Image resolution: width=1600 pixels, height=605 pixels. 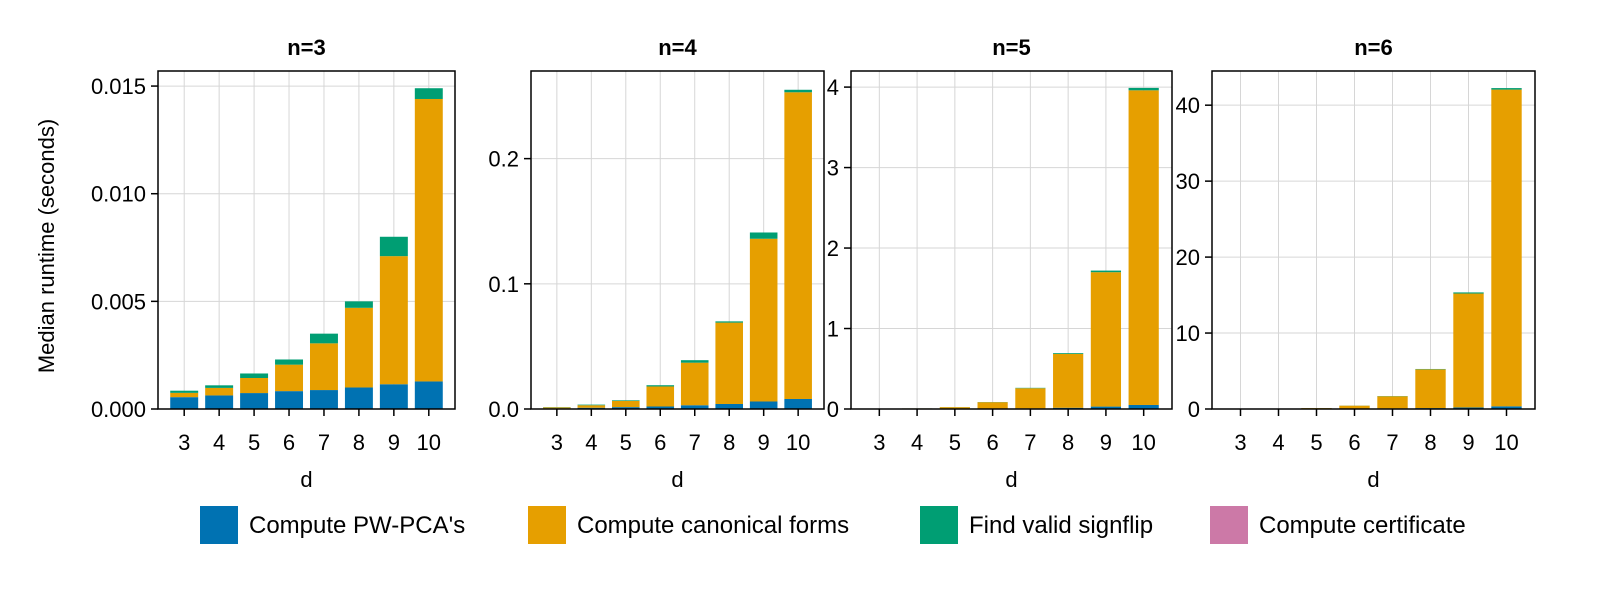 I want to click on y-tick-label: 0.000, so click(x=118, y=409).